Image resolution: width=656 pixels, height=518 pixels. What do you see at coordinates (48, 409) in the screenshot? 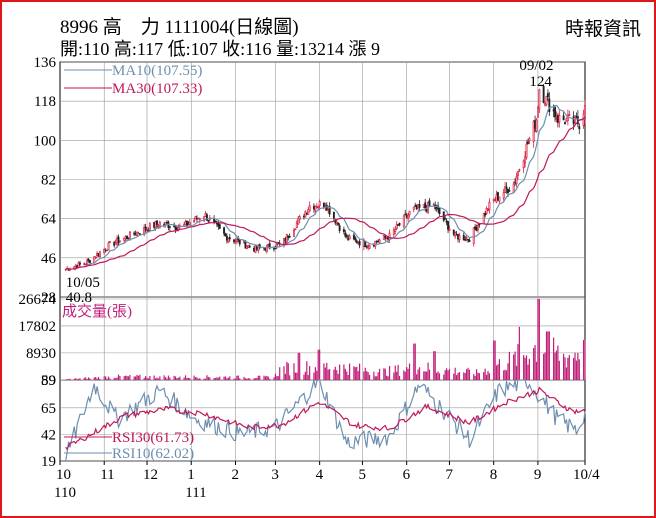
I see `rsi-tick-label: 65` at bounding box center [48, 409].